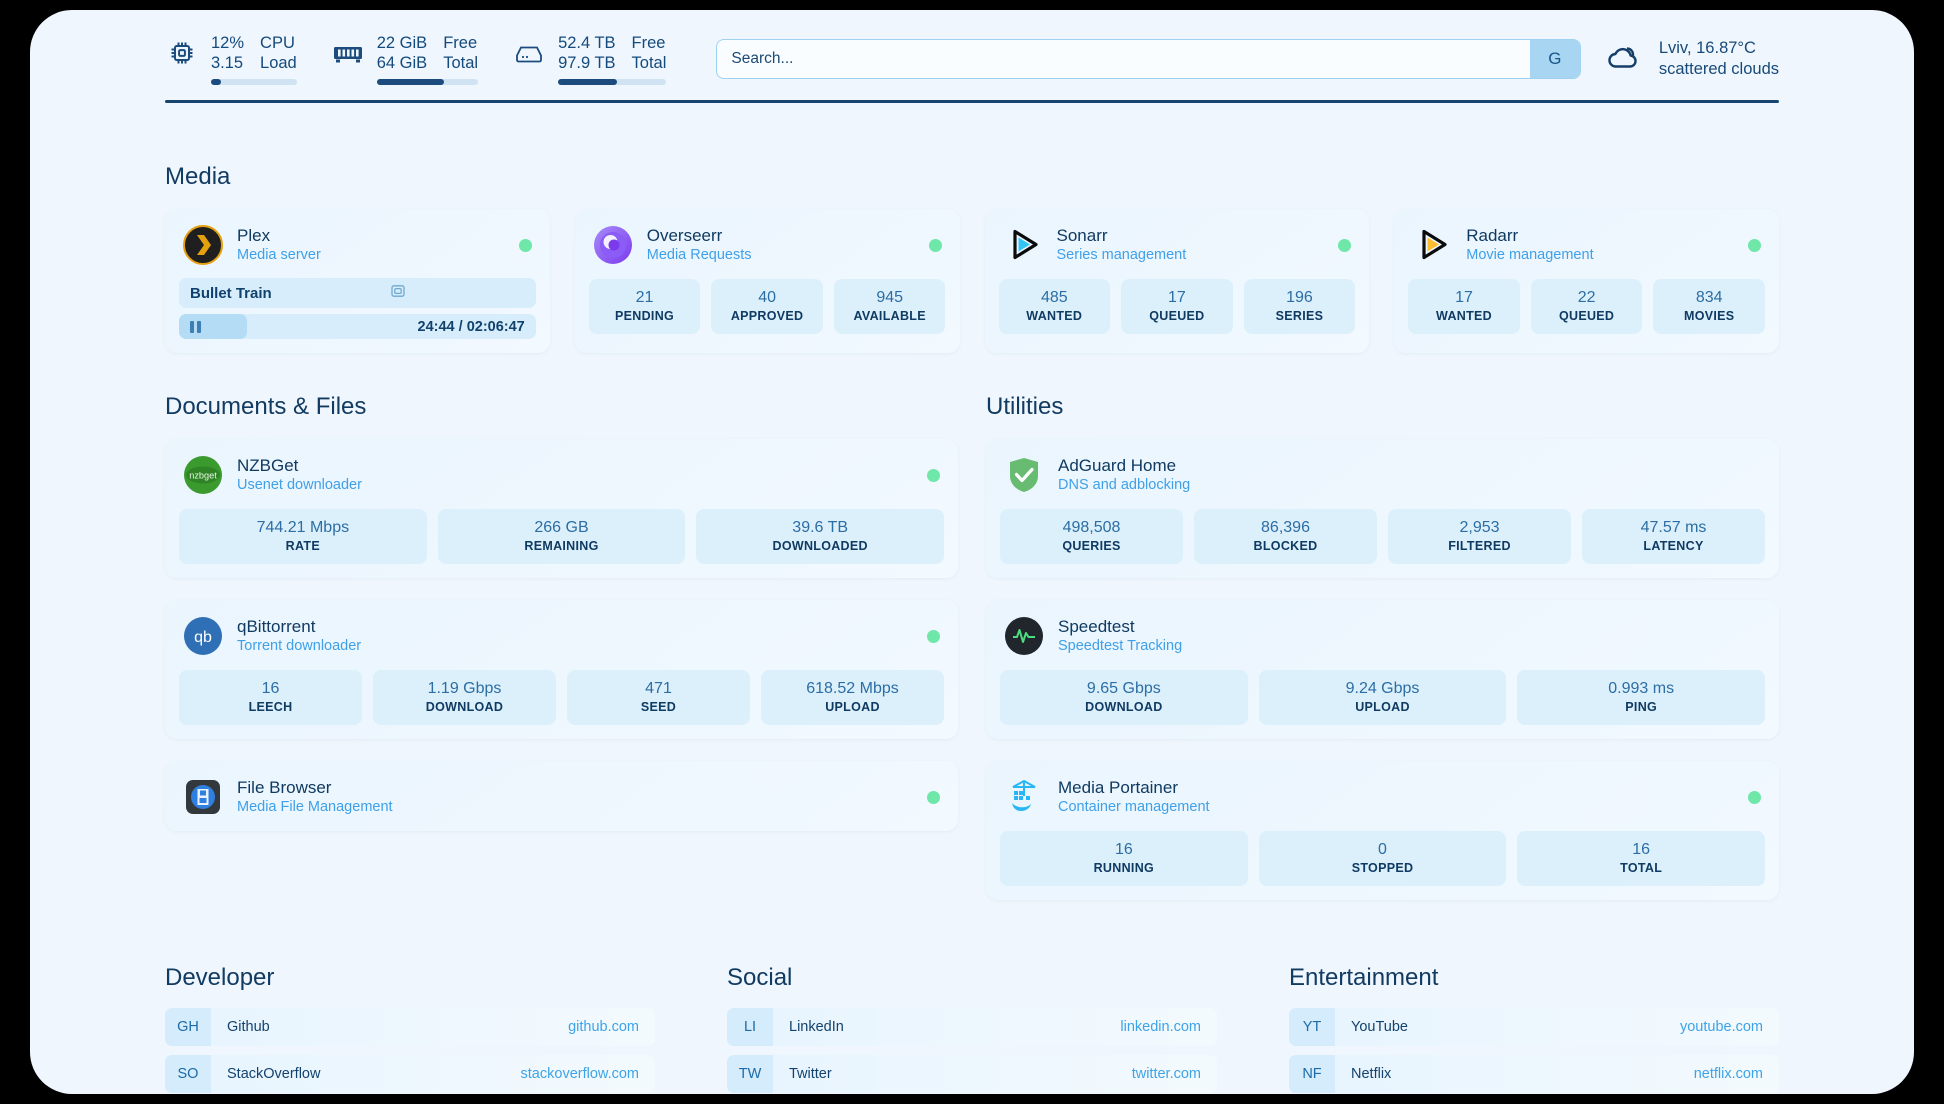 The image size is (1944, 1104). What do you see at coordinates (525, 245) in the screenshot?
I see `plex-status-indicator` at bounding box center [525, 245].